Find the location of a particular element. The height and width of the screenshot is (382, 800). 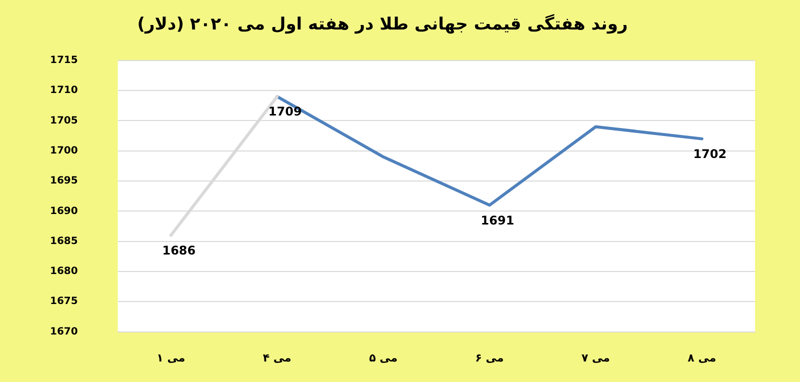

y-tick-label: 1670 is located at coordinates (64, 332).